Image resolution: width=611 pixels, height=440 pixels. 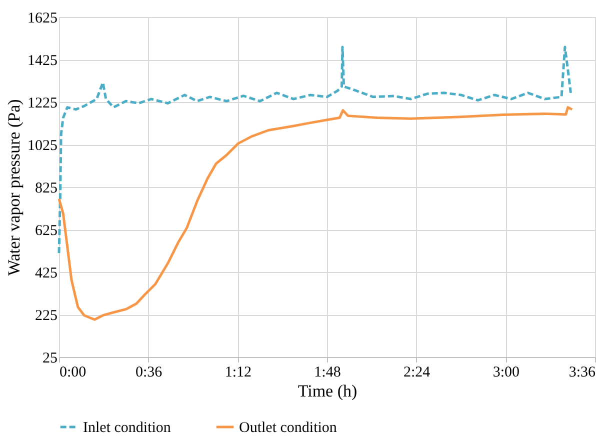 I want to click on x-tick-label: 1:48, so click(x=327, y=372).